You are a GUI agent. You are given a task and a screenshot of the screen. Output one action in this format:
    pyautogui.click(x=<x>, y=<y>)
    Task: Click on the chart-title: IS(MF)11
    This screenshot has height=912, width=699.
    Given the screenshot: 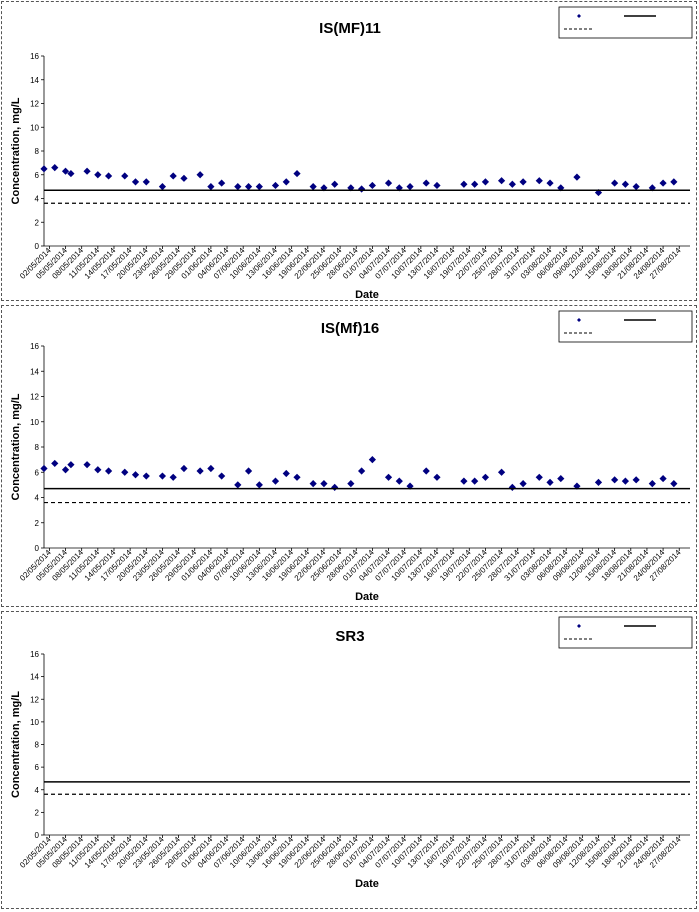 What is the action you would take?
    pyautogui.click(x=350, y=28)
    